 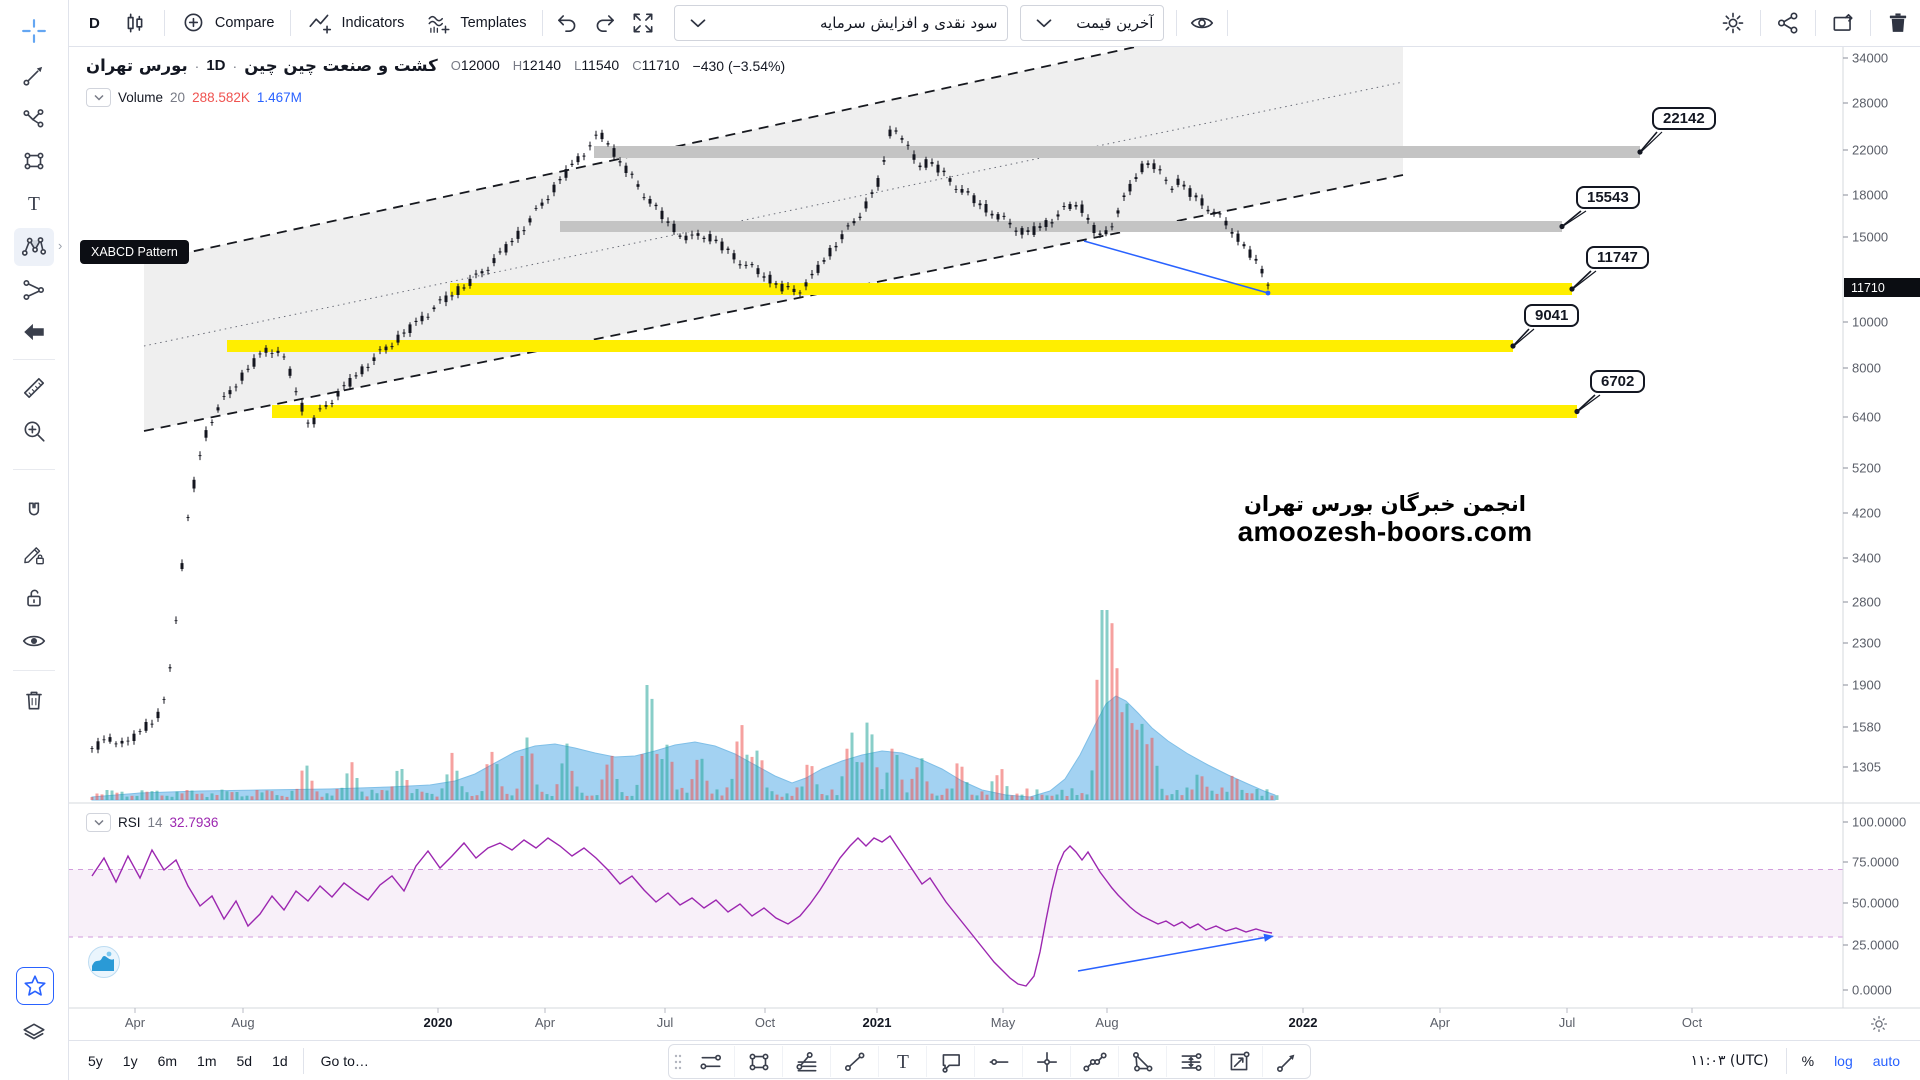 What do you see at coordinates (135, 23) in the screenshot?
I see `chart-style-button` at bounding box center [135, 23].